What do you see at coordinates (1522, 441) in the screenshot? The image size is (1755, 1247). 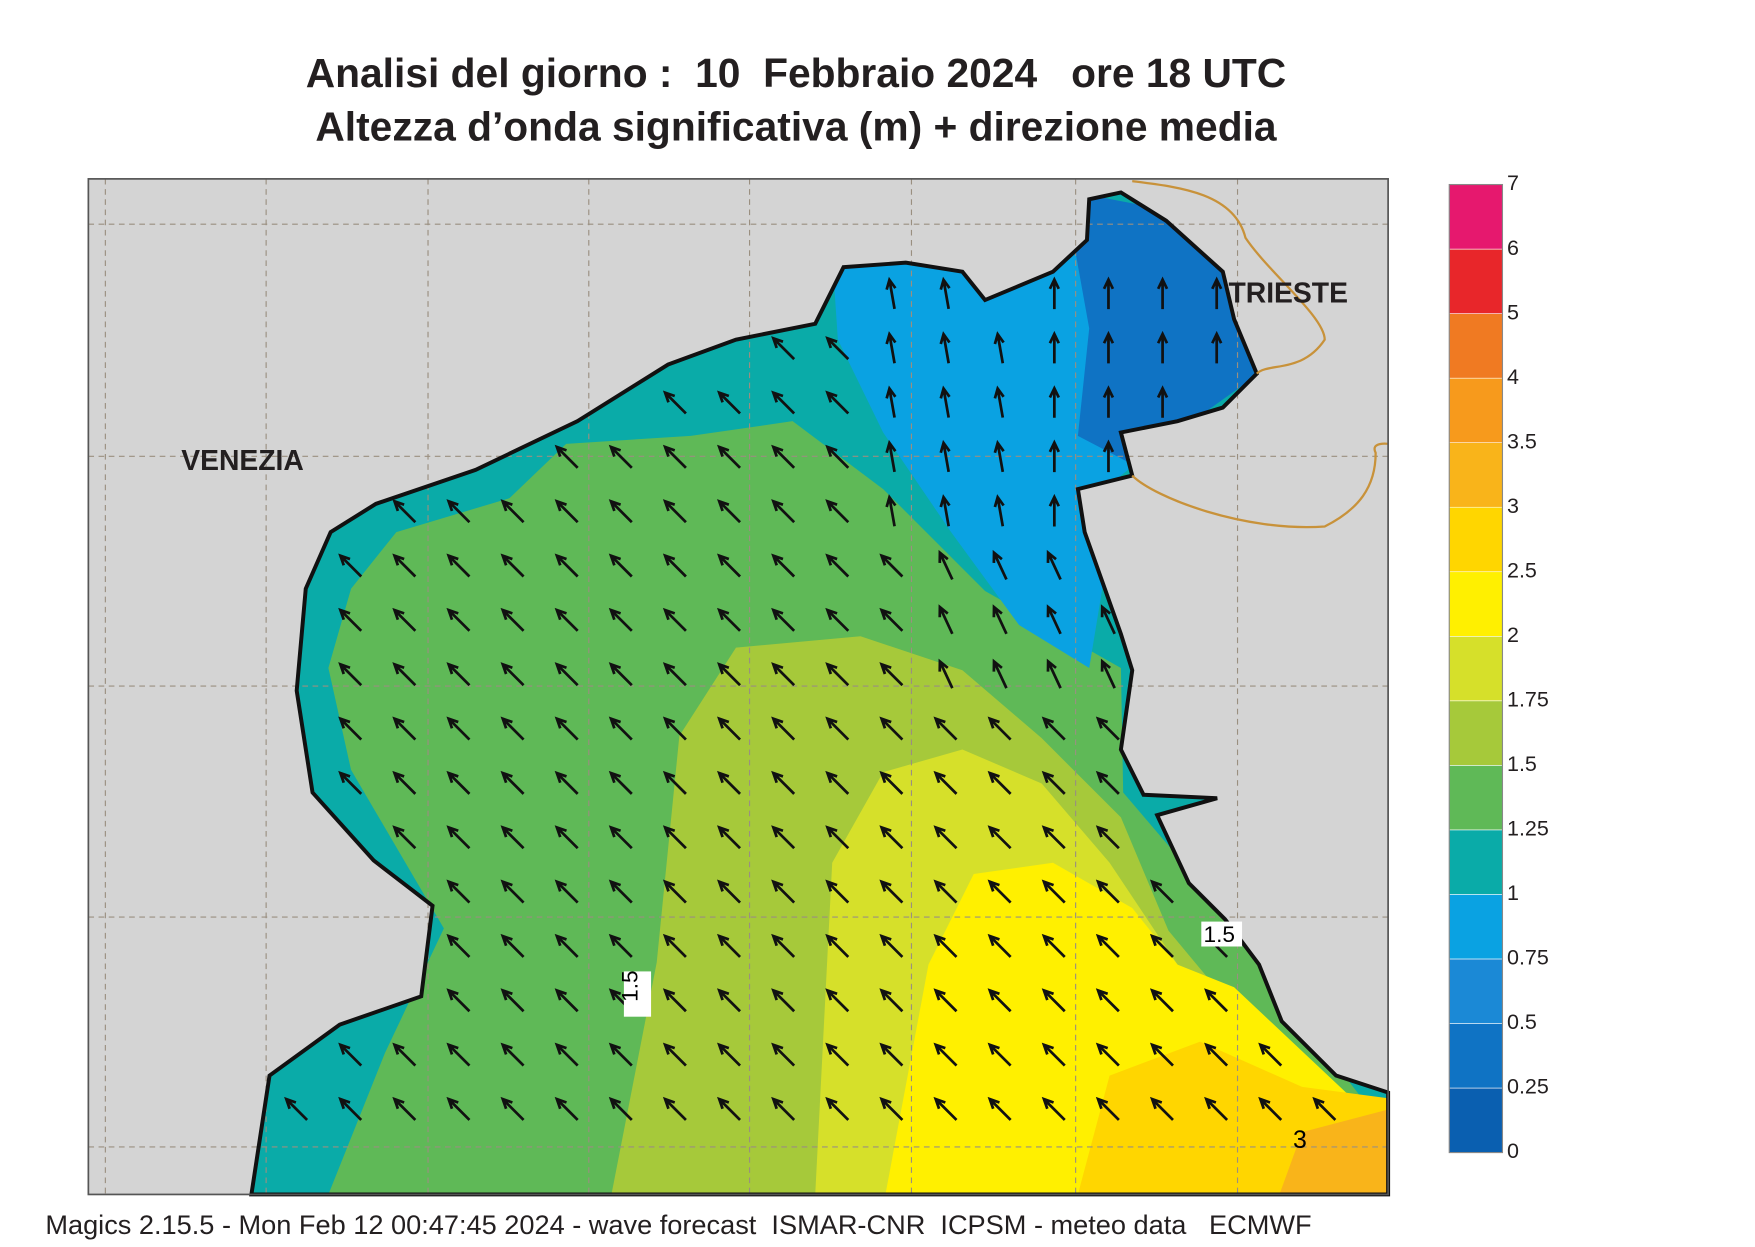 I see `colorbar-label: 3.5` at bounding box center [1522, 441].